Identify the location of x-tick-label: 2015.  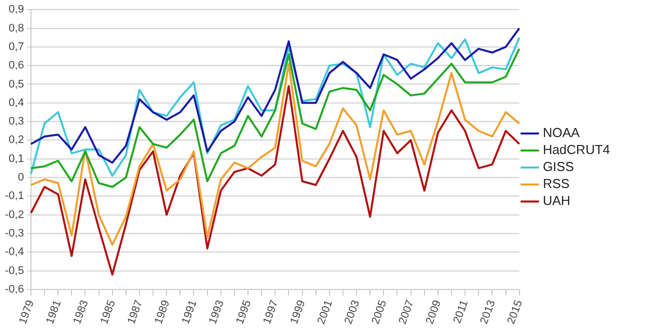
(515, 312).